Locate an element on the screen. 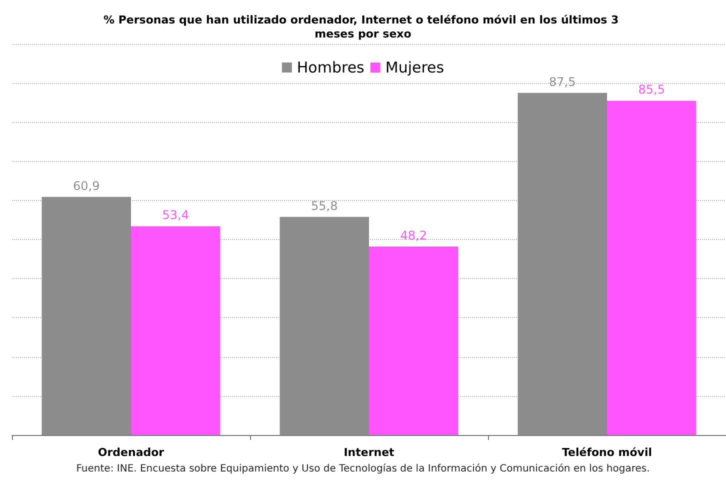  data-label: 55,8 is located at coordinates (324, 205).